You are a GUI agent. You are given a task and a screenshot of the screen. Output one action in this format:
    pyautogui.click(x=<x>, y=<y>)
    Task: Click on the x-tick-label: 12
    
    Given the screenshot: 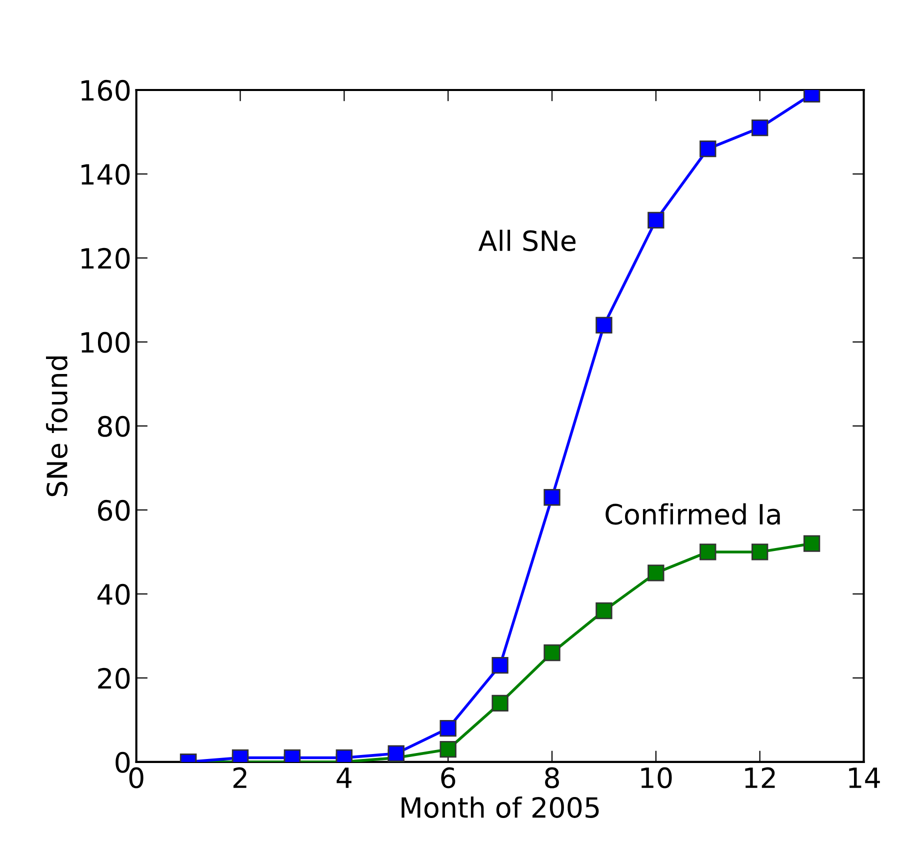 What is the action you would take?
    pyautogui.click(x=760, y=777)
    